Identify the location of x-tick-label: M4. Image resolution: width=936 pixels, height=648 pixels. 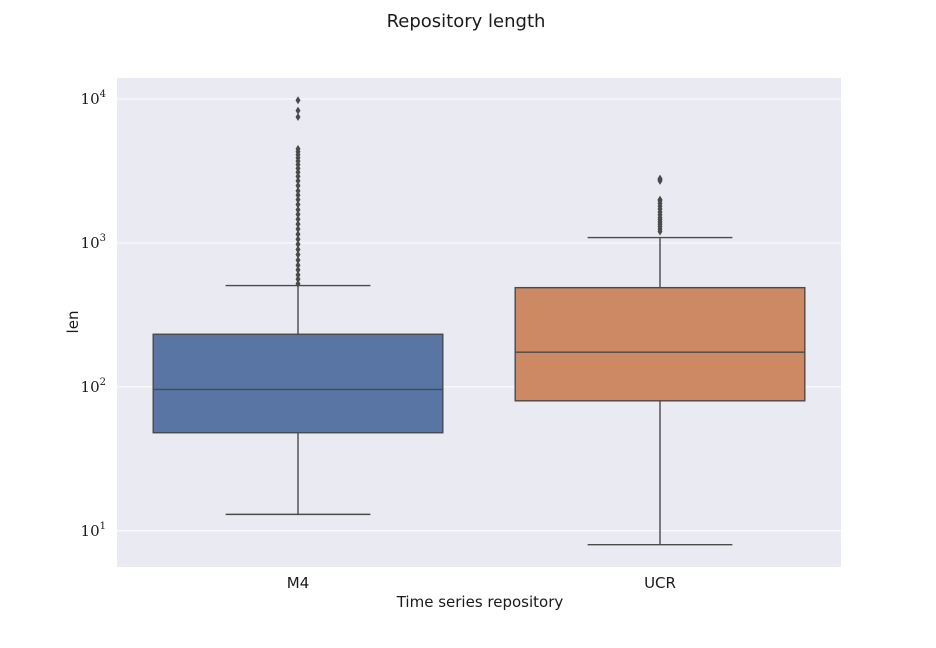
(298, 583).